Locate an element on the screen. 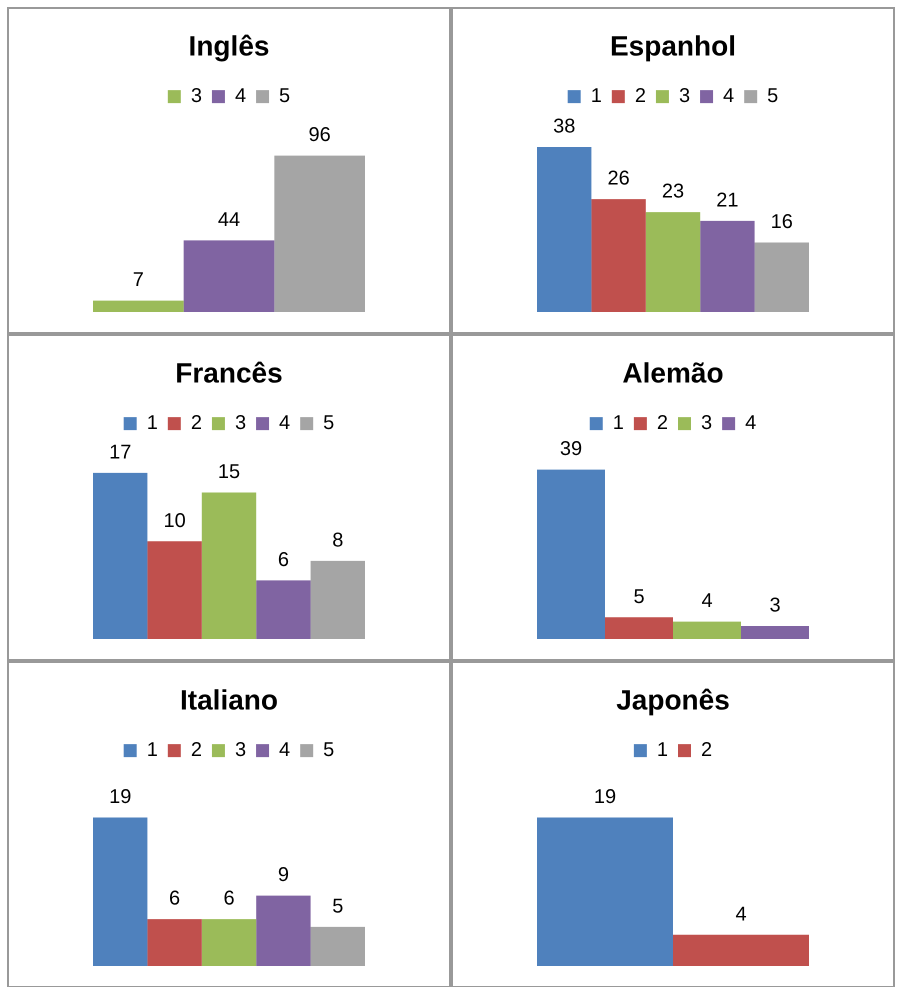  chart-title: Italiano is located at coordinates (229, 700).